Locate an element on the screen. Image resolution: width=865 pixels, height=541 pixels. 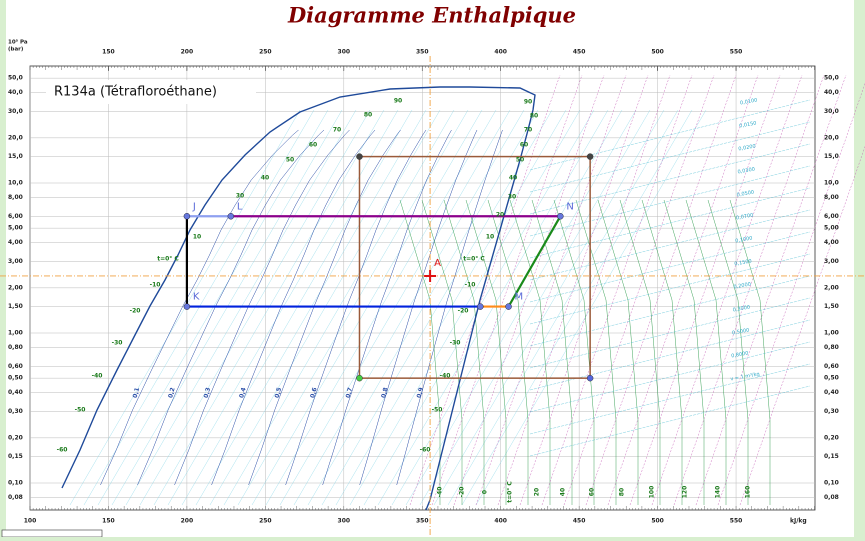
temp-label: 60 is located at coordinates (524, 145).